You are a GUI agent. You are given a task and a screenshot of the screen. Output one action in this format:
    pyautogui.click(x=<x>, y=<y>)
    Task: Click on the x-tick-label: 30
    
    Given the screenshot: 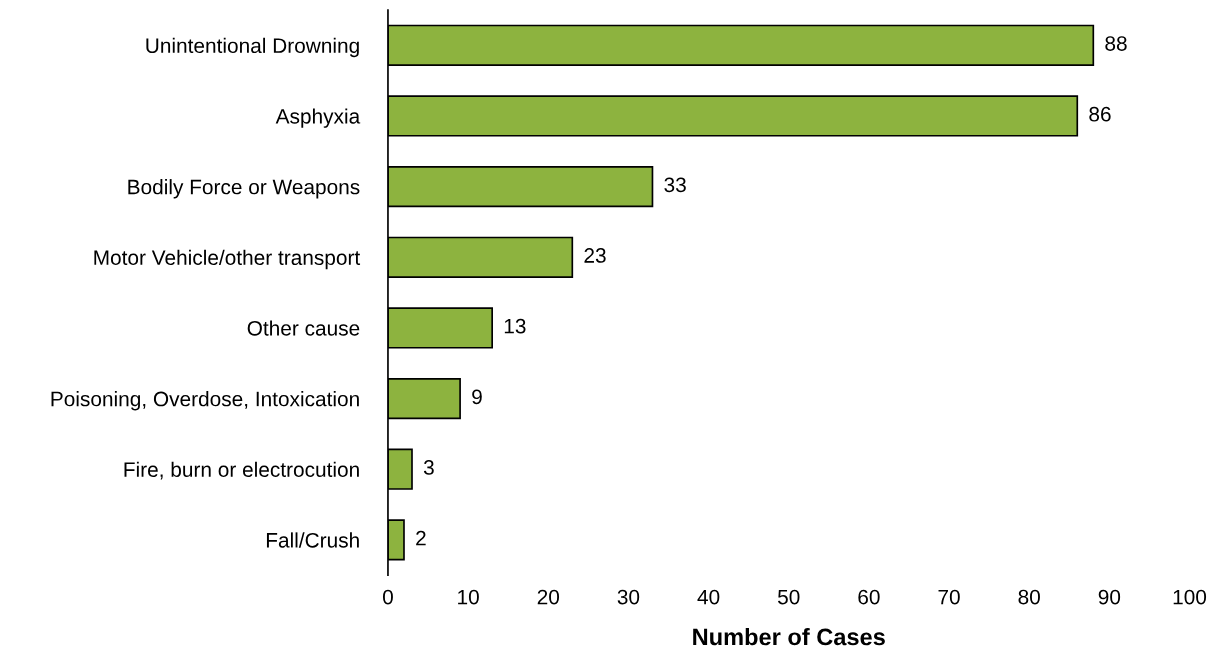 What is the action you would take?
    pyautogui.click(x=628, y=597)
    